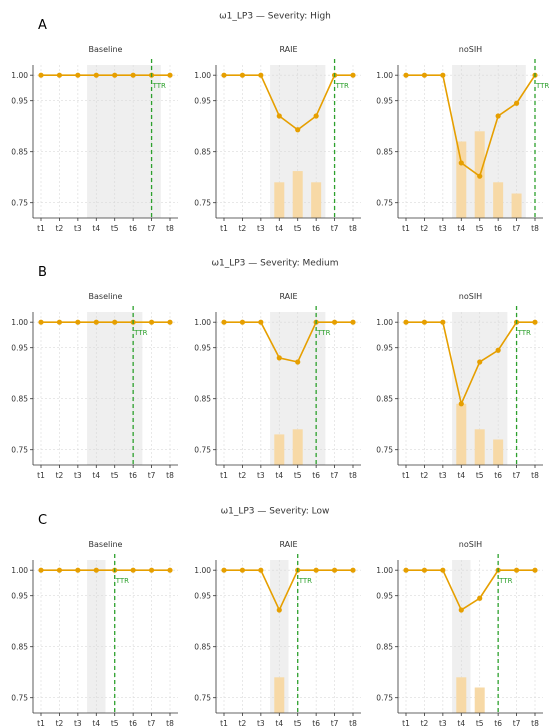  What do you see at coordinates (42, 272) in the screenshot?
I see `row-letter: B` at bounding box center [42, 272].